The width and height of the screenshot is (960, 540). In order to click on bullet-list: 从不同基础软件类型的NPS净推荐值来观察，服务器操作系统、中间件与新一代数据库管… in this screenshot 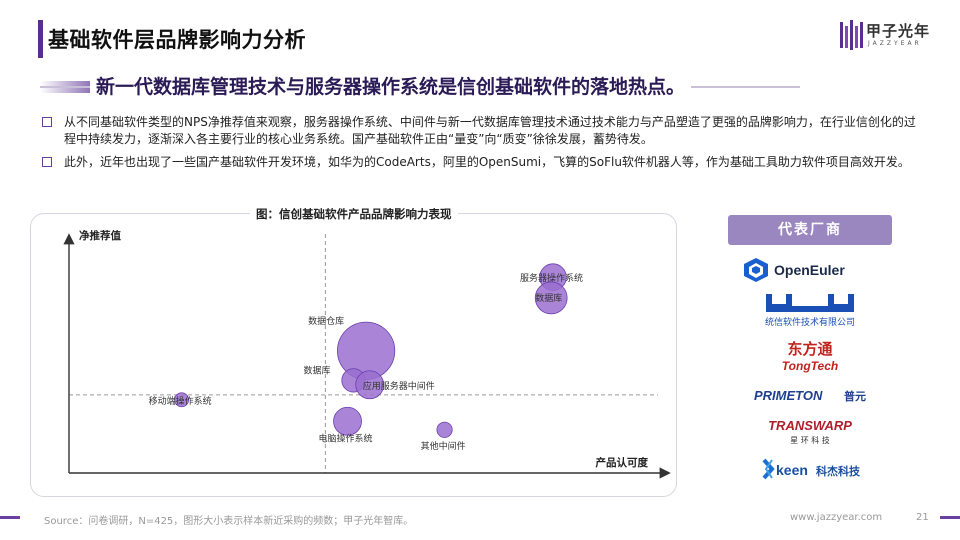, I will do `click(480, 145)`.